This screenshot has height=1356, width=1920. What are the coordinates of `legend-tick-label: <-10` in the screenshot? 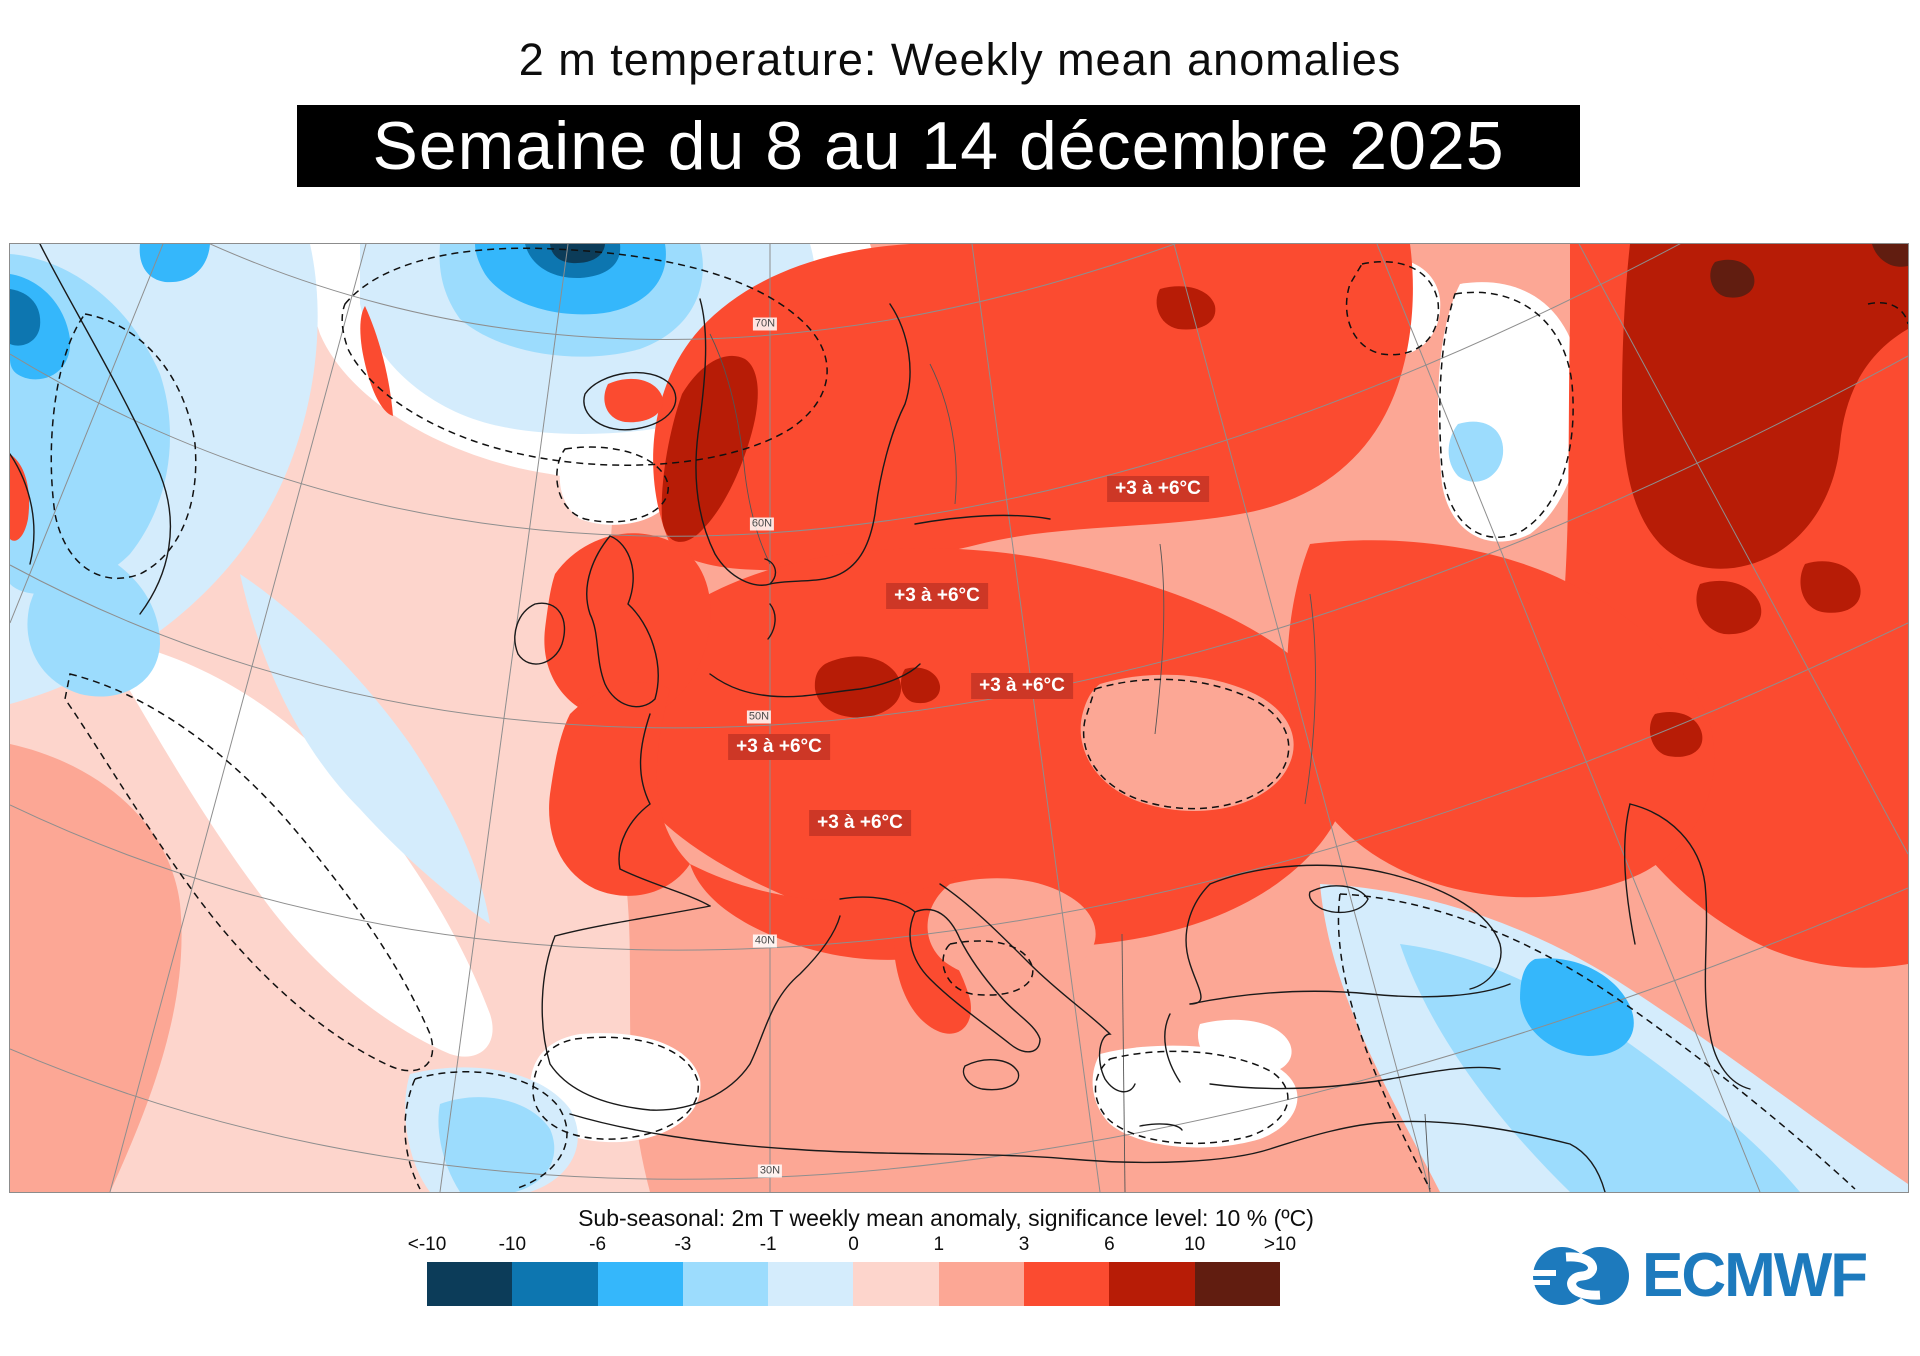 It's located at (427, 1244).